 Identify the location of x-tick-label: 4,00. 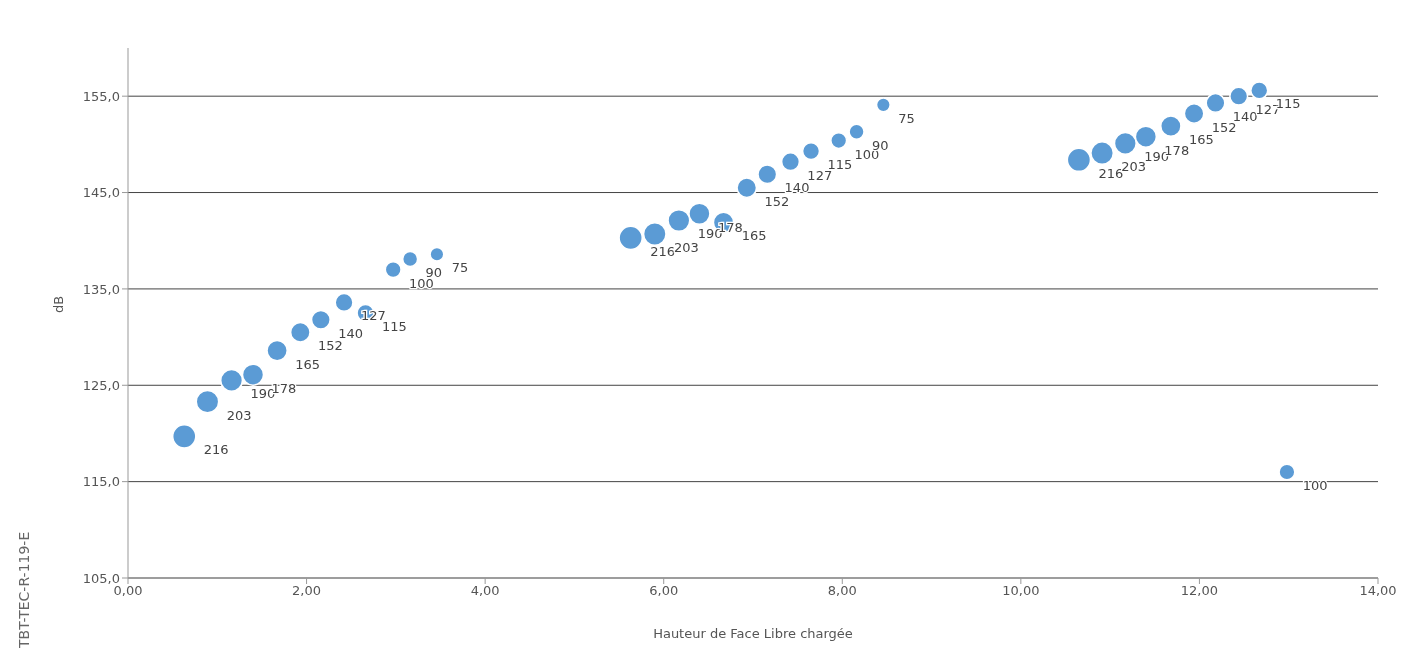
(485, 591).